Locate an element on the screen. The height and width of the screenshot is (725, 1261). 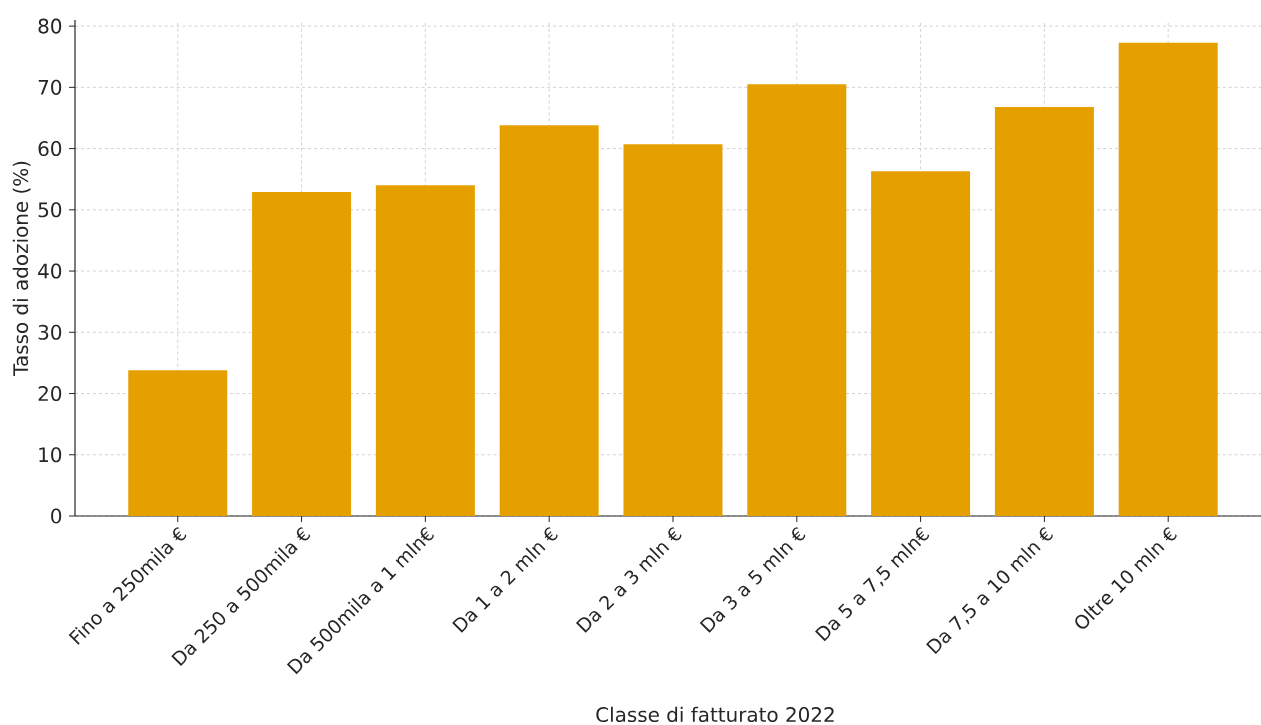
y-tick-label: 20 is located at coordinates (50, 394).